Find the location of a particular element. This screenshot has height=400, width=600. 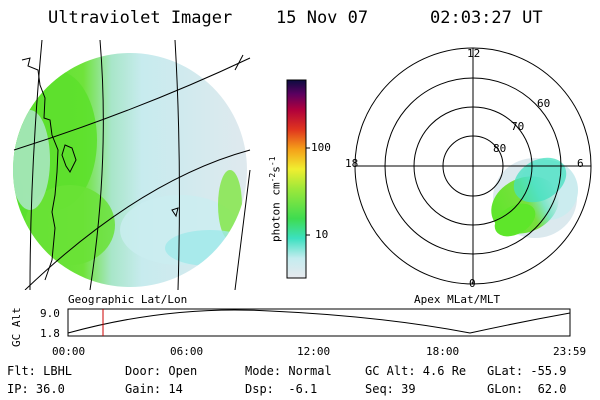

colorbar-tick-10: 10 is located at coordinates (322, 234).